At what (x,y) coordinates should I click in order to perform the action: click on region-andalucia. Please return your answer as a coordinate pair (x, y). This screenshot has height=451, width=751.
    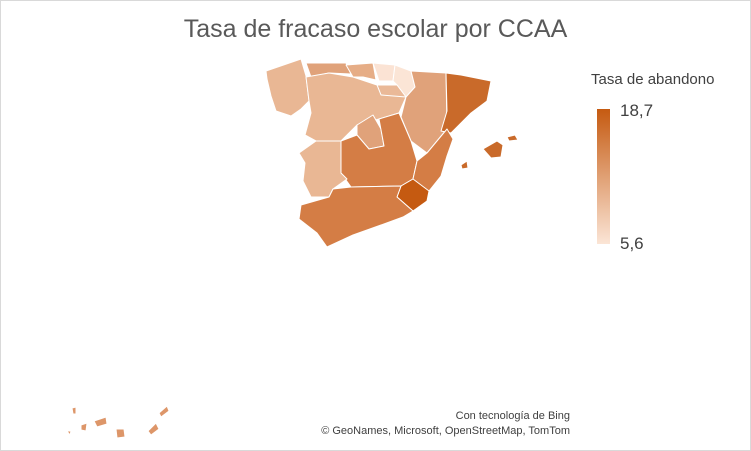
    Looking at the image, I should click on (356, 216).